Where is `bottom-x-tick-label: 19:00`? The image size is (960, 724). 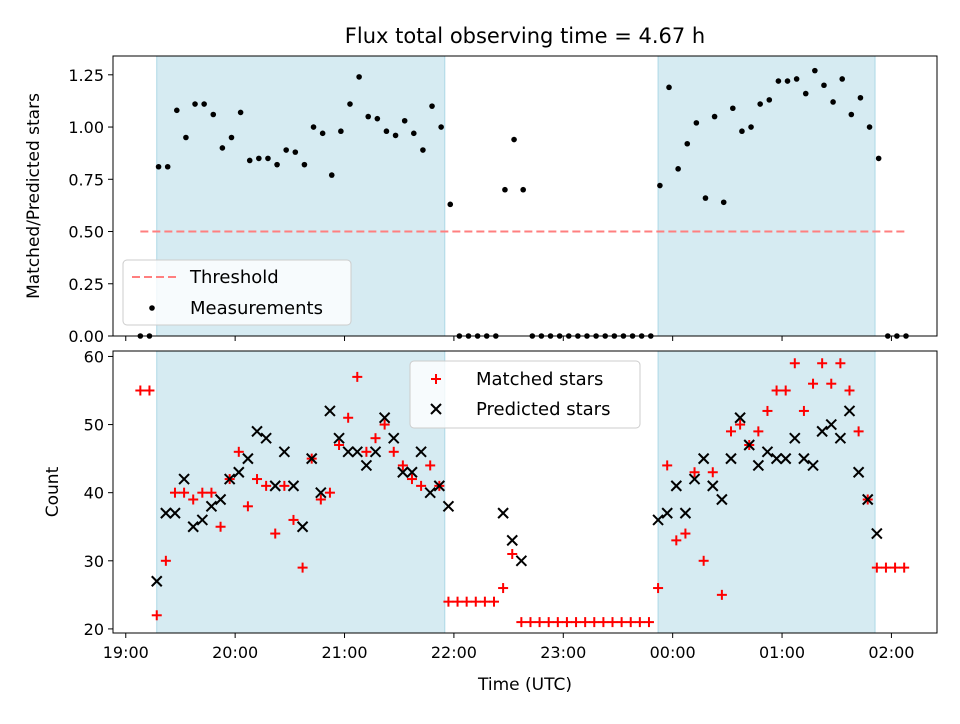 bottom-x-tick-label: 19:00 is located at coordinates (126, 652).